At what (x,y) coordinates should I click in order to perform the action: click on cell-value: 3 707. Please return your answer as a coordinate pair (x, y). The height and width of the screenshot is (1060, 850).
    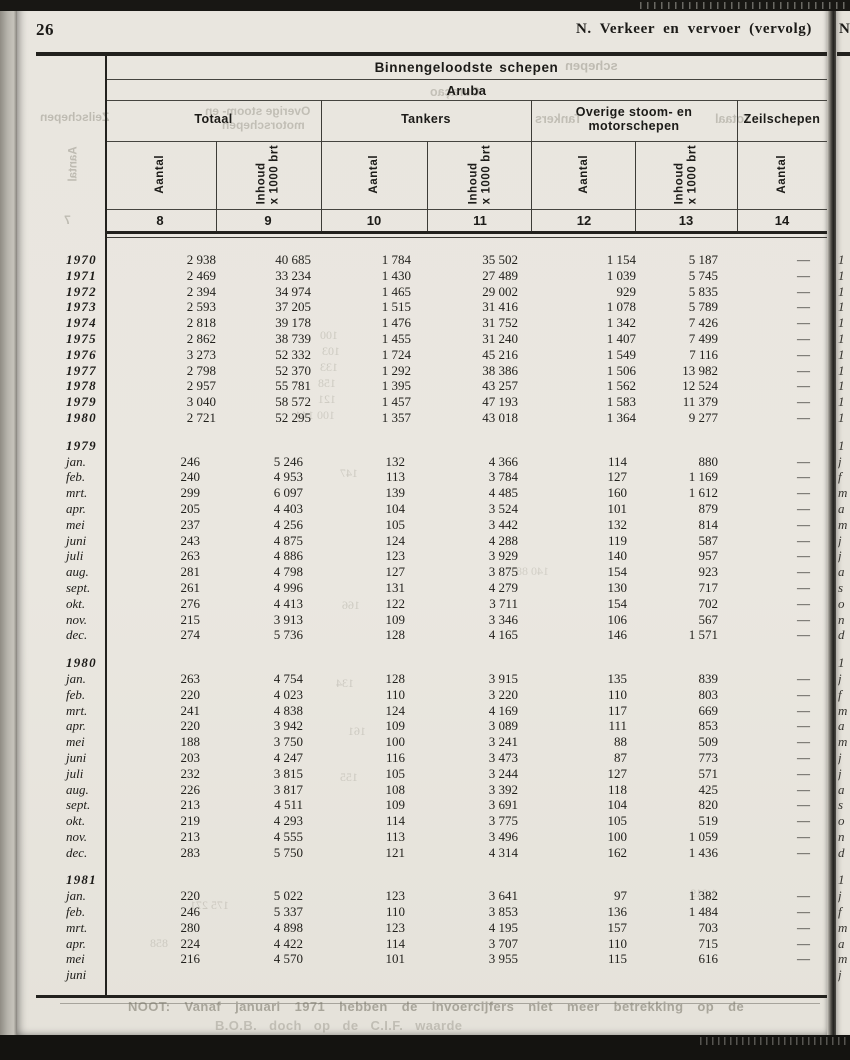
    Looking at the image, I should click on (503, 943).